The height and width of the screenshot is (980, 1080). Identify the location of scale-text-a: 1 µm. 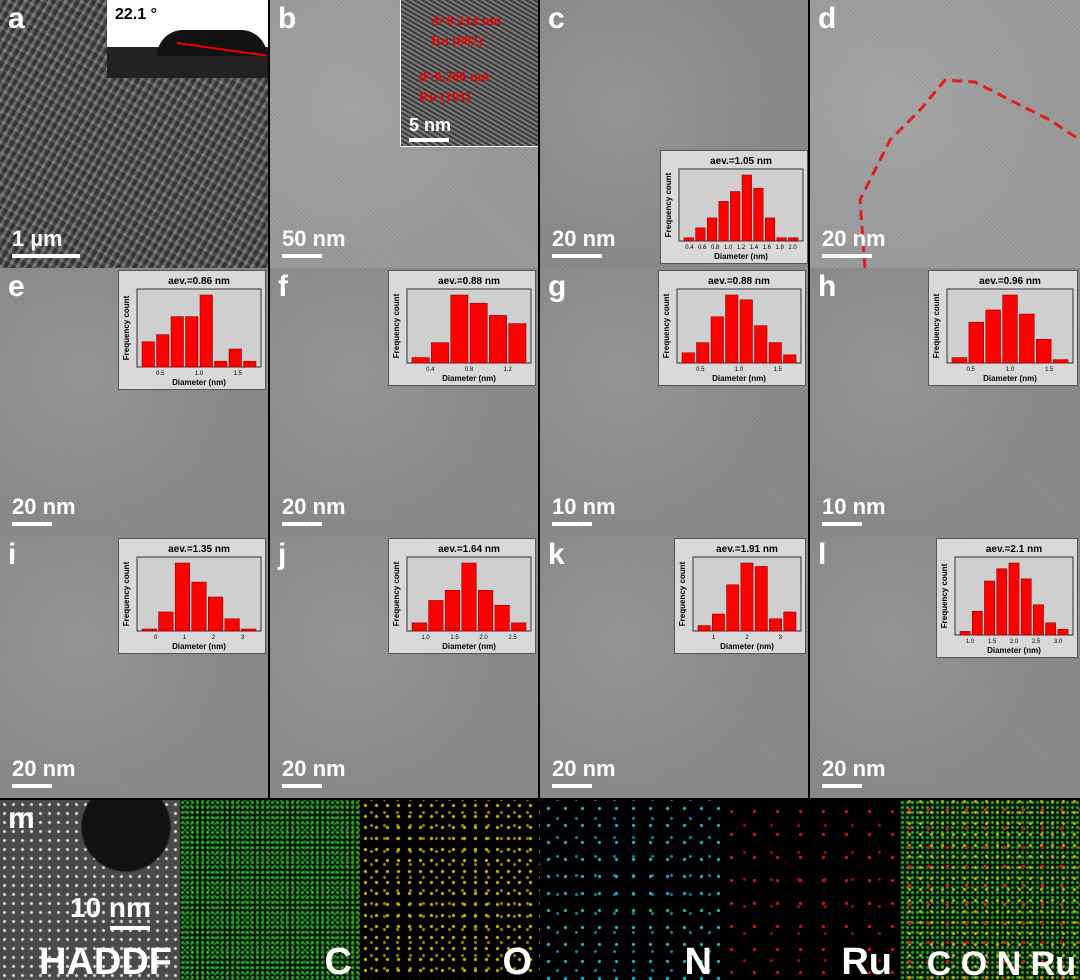
(37, 238).